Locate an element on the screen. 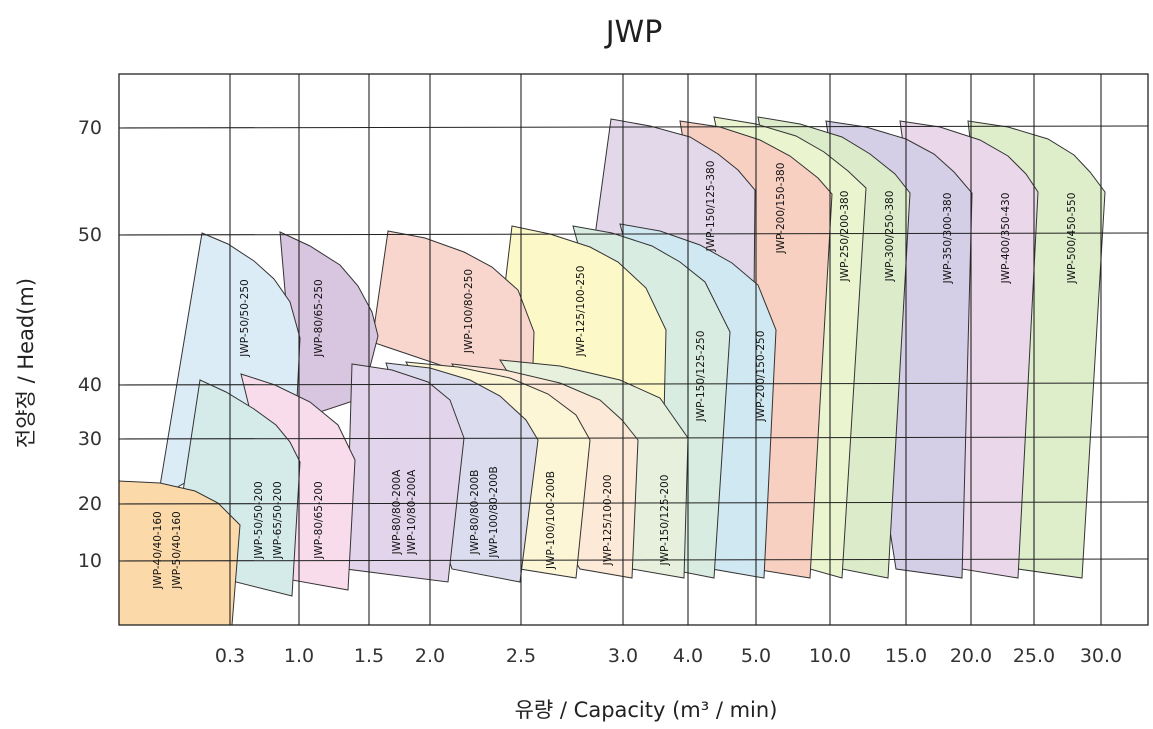 The height and width of the screenshot is (729, 1153). region-label-jwp-100-80-200b: JWP-100/80-200B is located at coordinates (494, 512).